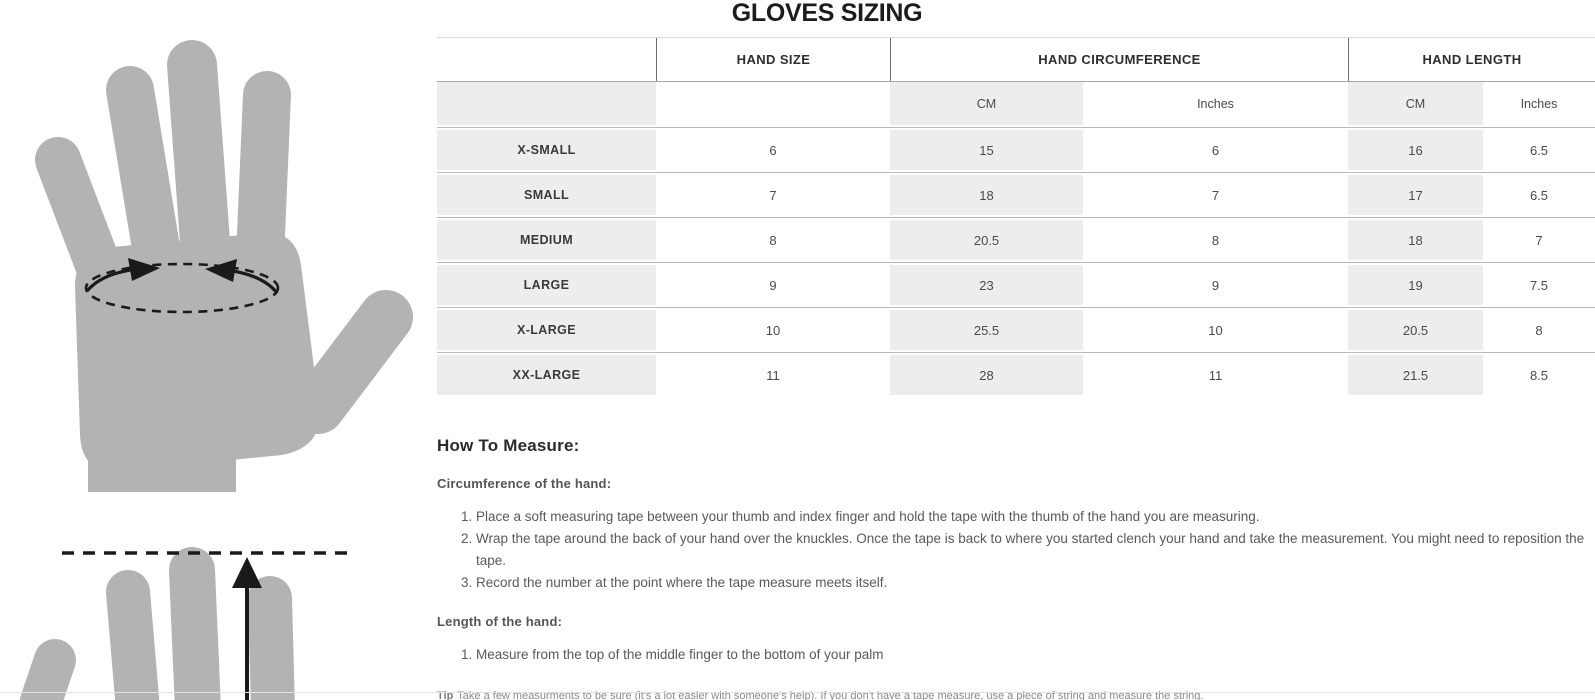 Image resolution: width=1595 pixels, height=700 pixels. What do you see at coordinates (1215, 195) in the screenshot?
I see `circumference-in-value: 7` at bounding box center [1215, 195].